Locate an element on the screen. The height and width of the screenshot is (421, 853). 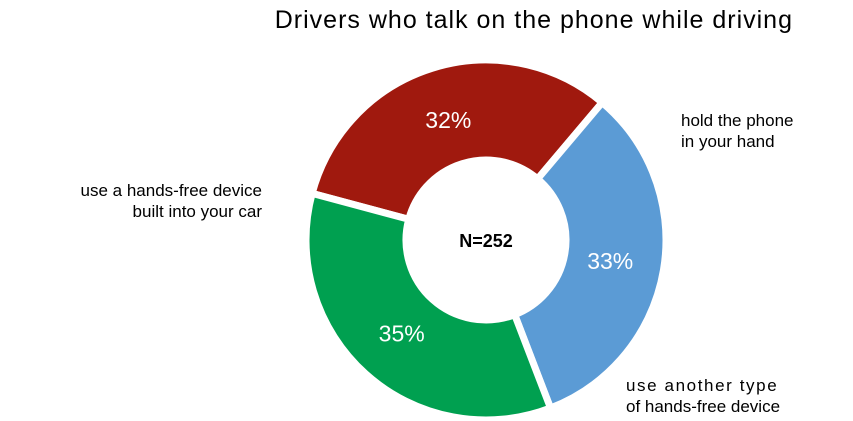
category-label-line: built into your car is located at coordinates (197, 211).